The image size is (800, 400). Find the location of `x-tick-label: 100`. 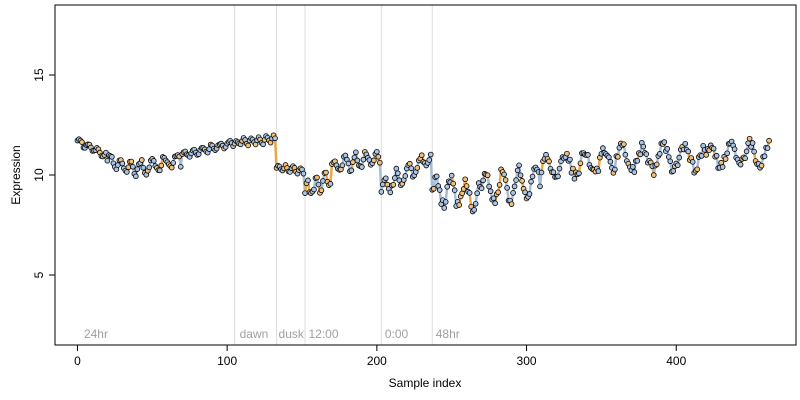

x-tick-label: 100 is located at coordinates (227, 361).